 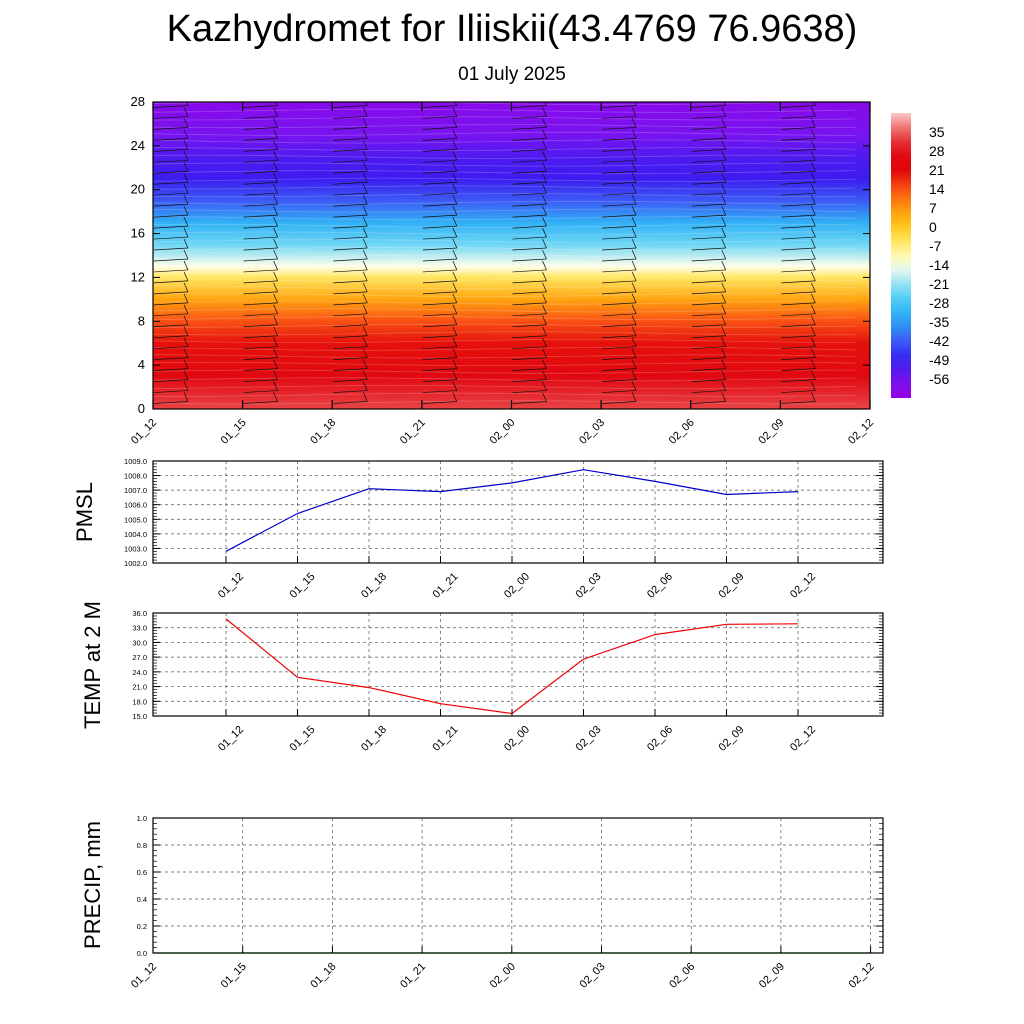 What do you see at coordinates (234, 432) in the screenshot?
I see `cross-section-x-tick-label: 01_15` at bounding box center [234, 432].